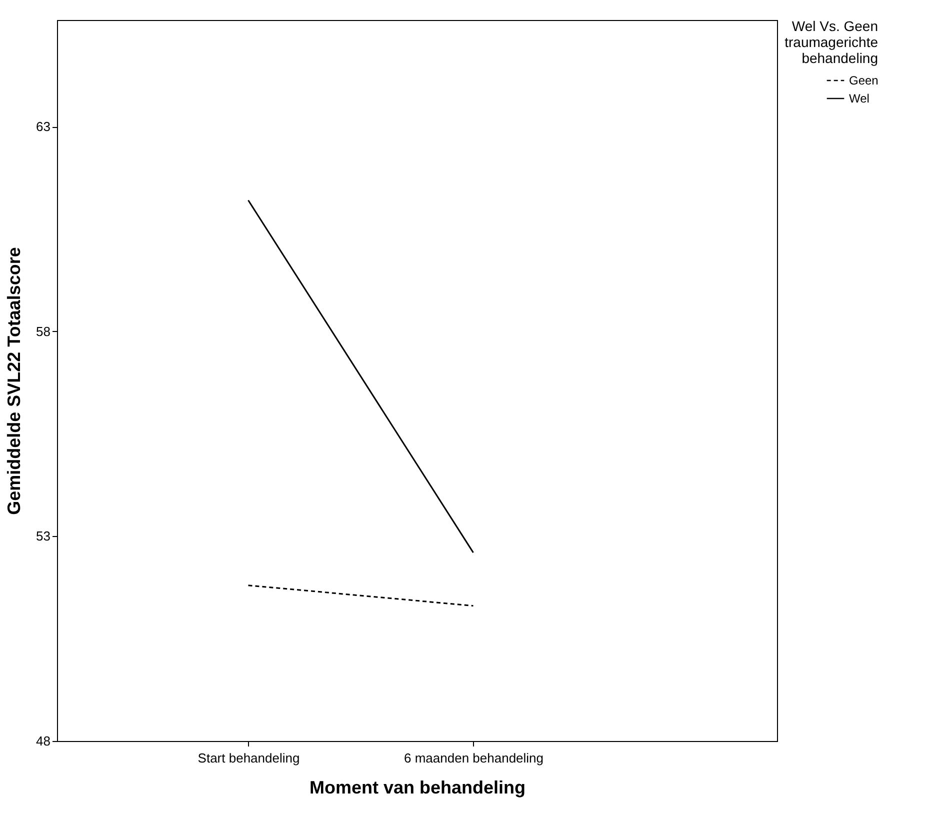 The height and width of the screenshot is (819, 928). Describe the element at coordinates (859, 99) in the screenshot. I see `legend-label: Wel` at that location.